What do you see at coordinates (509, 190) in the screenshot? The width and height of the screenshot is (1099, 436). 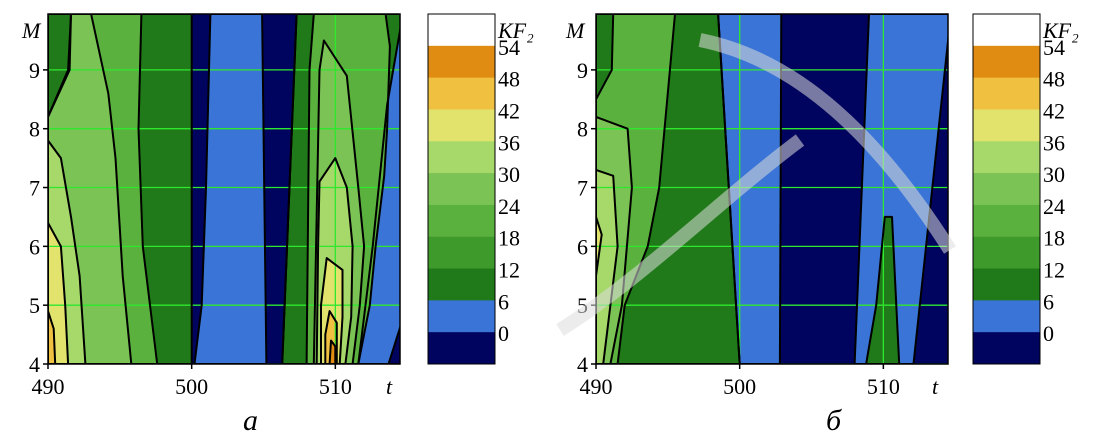 I see `colorbar-labels: 54 48 42 36 30 24 18 12 6 0` at bounding box center [509, 190].